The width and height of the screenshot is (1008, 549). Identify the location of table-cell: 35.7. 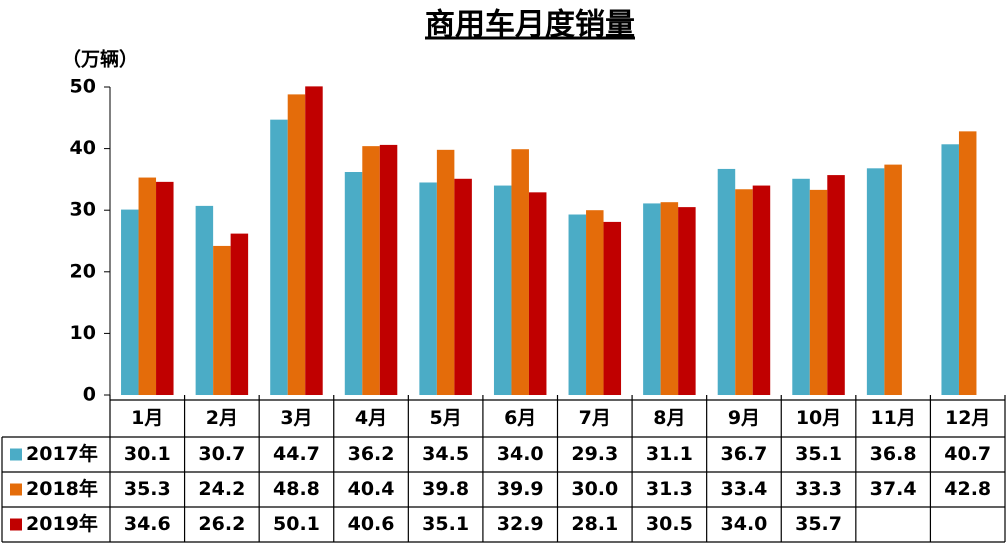
(818, 524).